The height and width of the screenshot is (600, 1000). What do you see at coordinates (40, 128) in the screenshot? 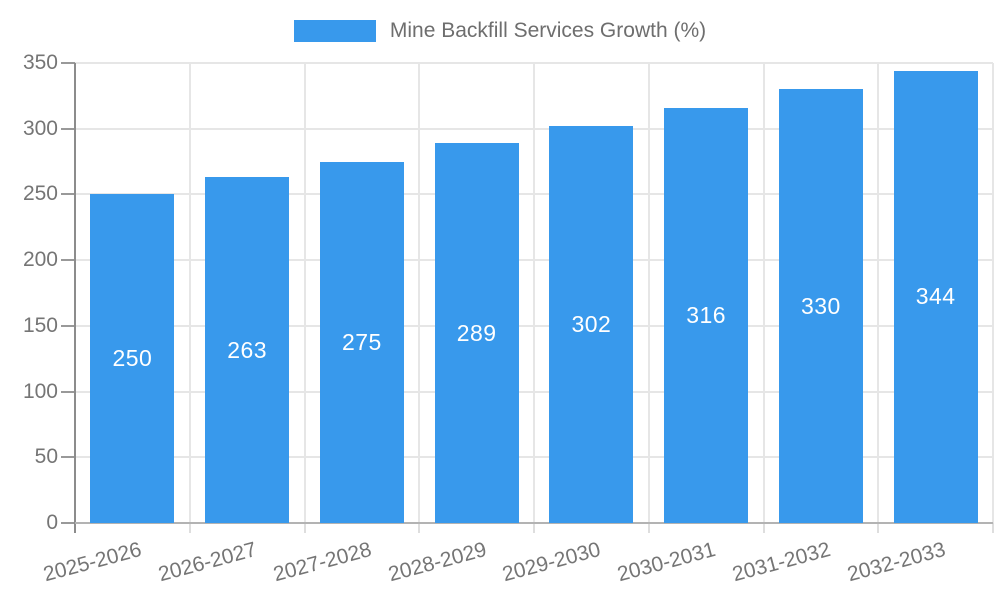
I see `y-axis-label: 300` at bounding box center [40, 128].